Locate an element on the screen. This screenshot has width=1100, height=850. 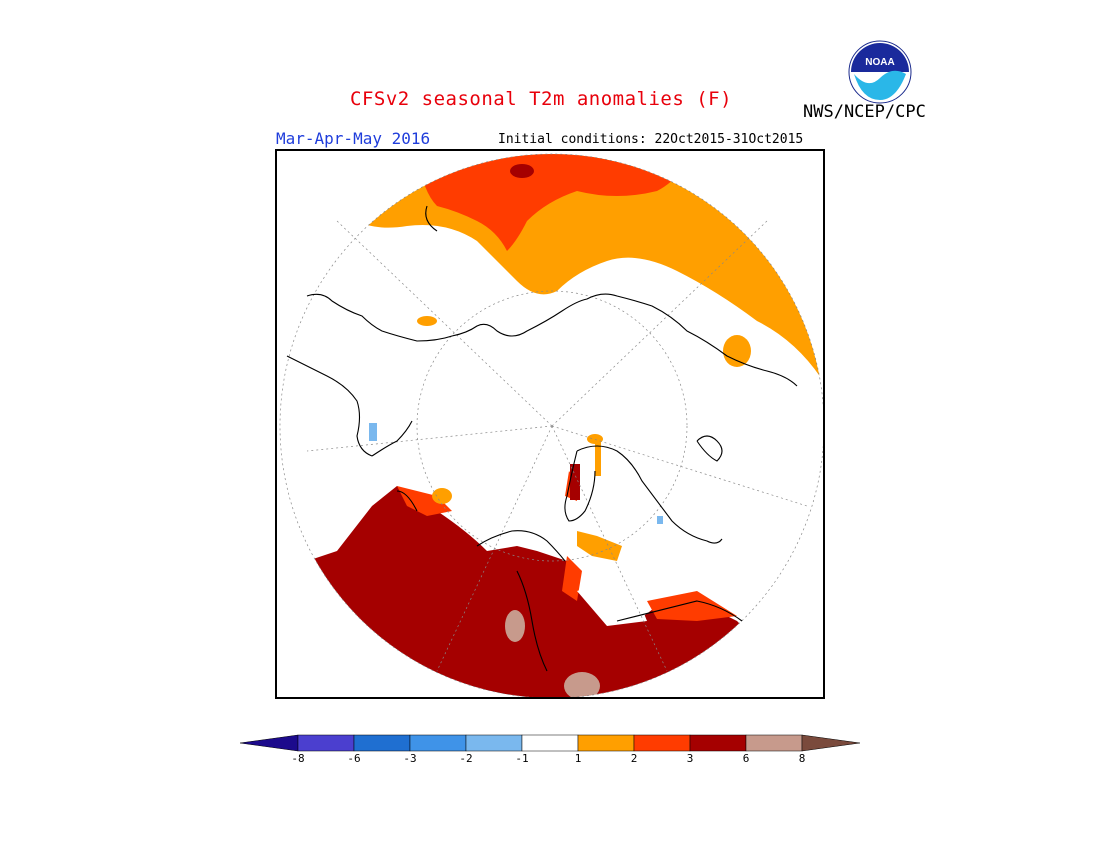
colorbar-tick-label: 1 is located at coordinates (578, 758).